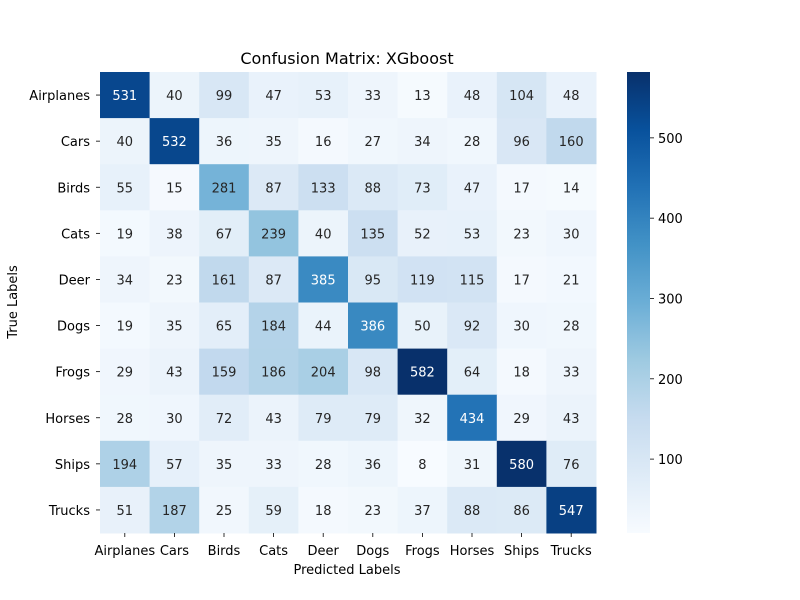 This screenshot has width=800, height=600. Describe the element at coordinates (373, 280) in the screenshot. I see `cell-value-label: 95` at that location.